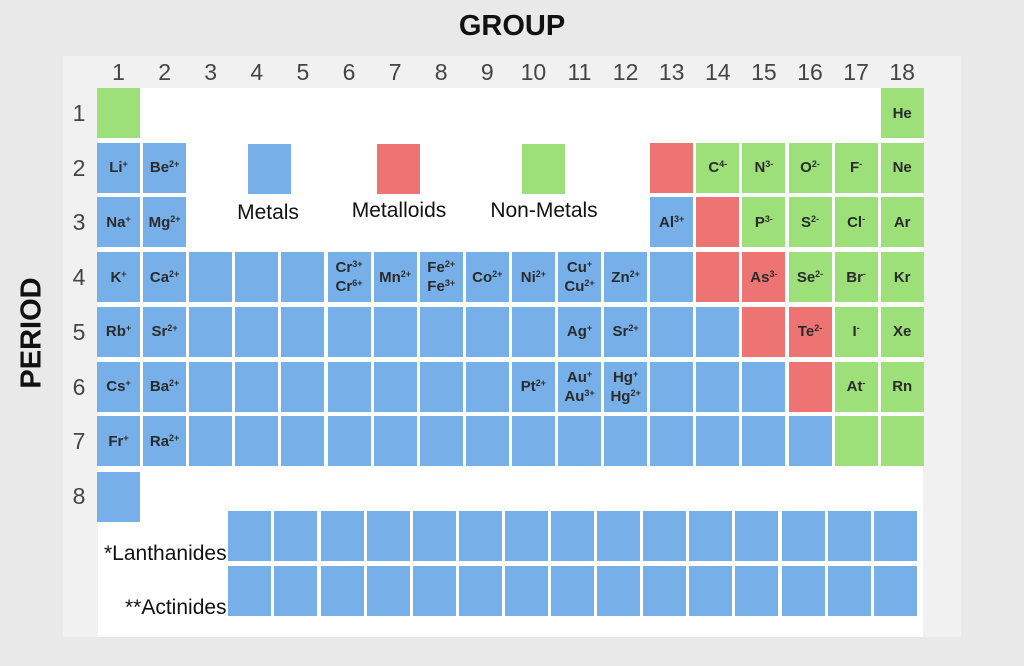  What do you see at coordinates (79, 222) in the screenshot?
I see `period-number: 3` at bounding box center [79, 222].